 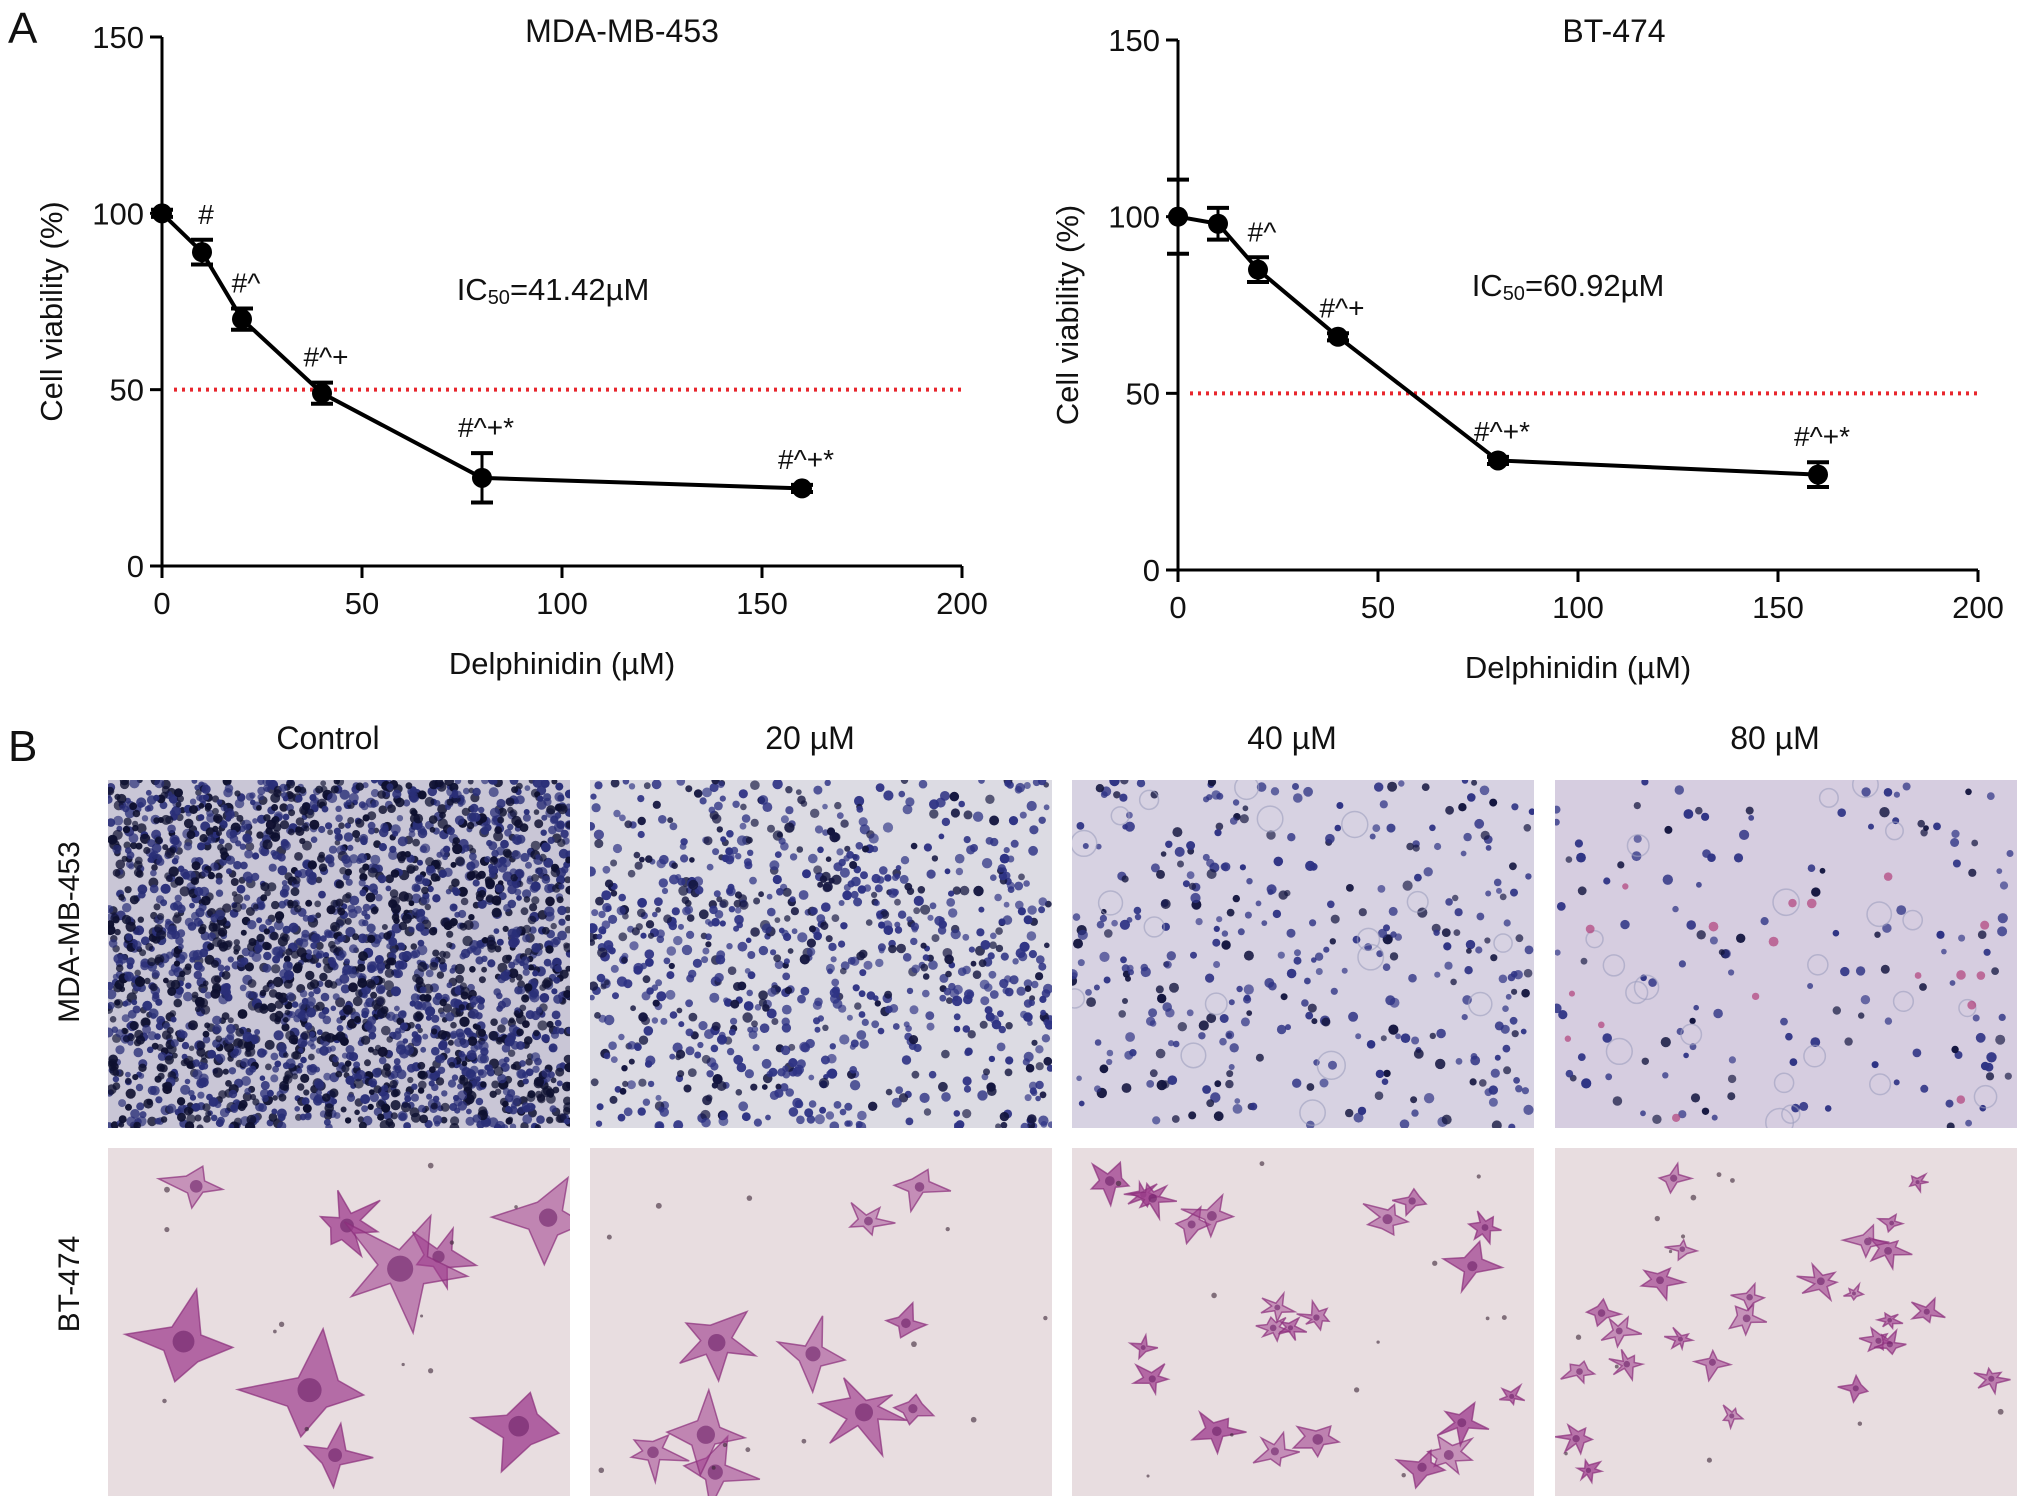 What do you see at coordinates (810, 738) in the screenshot?
I see `column-title-20uM: 20 µM` at bounding box center [810, 738].